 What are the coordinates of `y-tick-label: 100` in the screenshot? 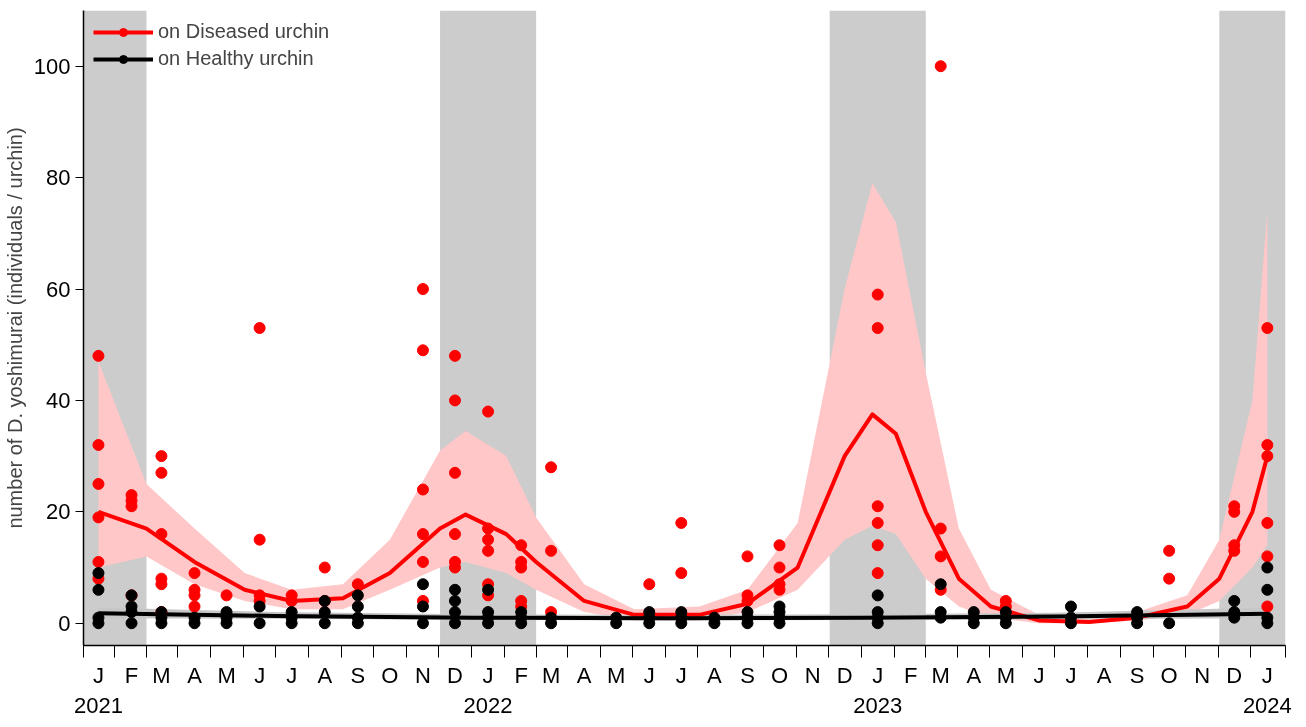 It's located at (52, 66).